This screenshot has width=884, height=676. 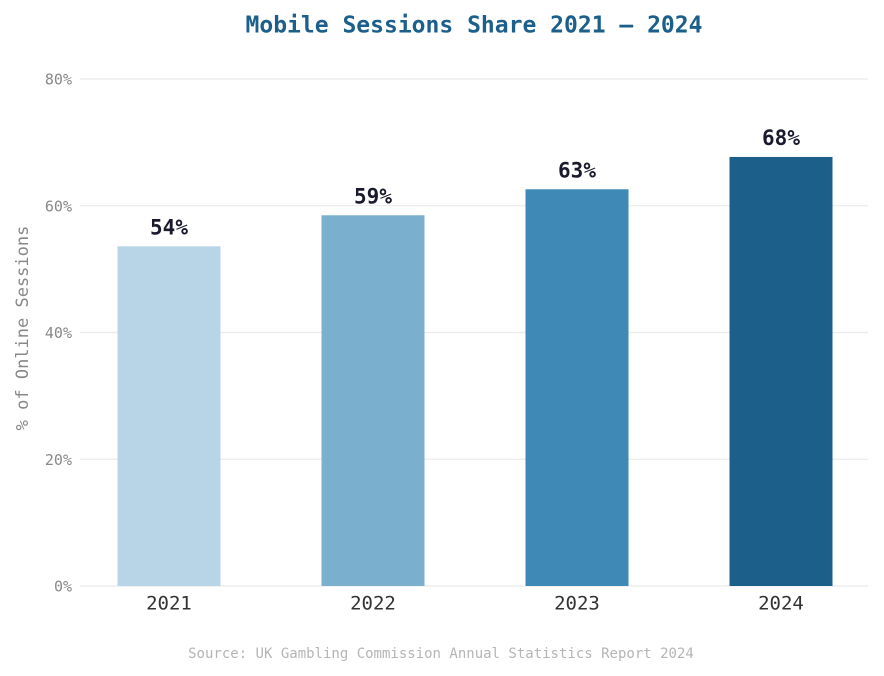 I want to click on y-tick-label: 20%, so click(x=58, y=460).